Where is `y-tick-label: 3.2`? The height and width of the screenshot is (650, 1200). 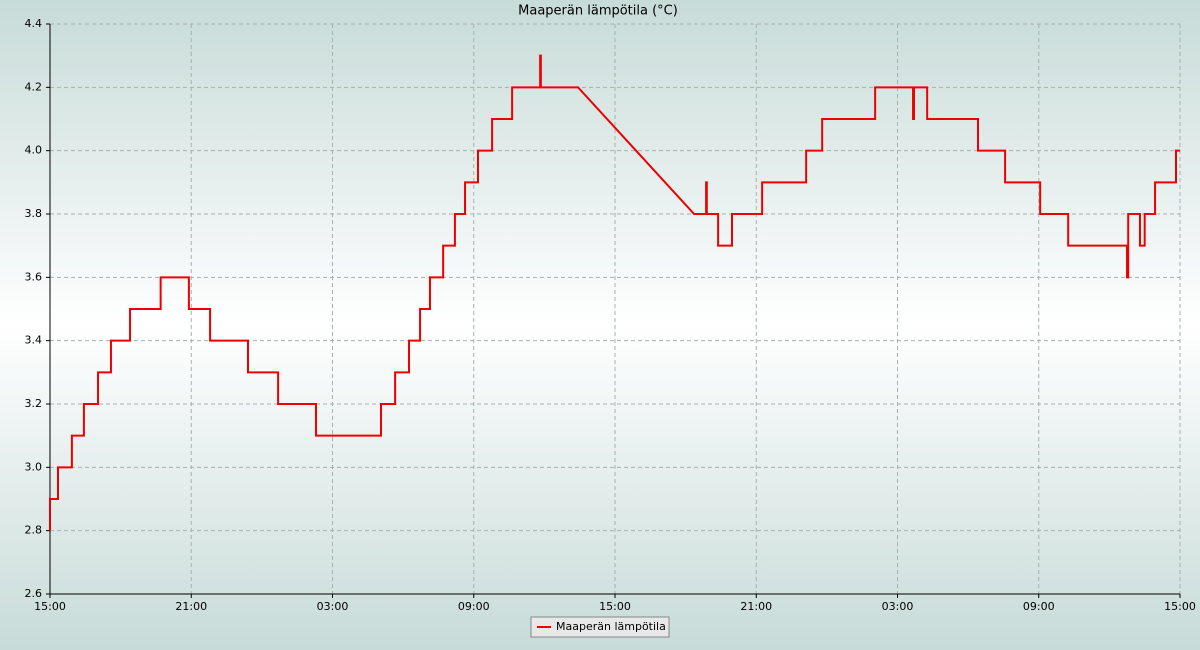
y-tick-label: 3.2 is located at coordinates (34, 403).